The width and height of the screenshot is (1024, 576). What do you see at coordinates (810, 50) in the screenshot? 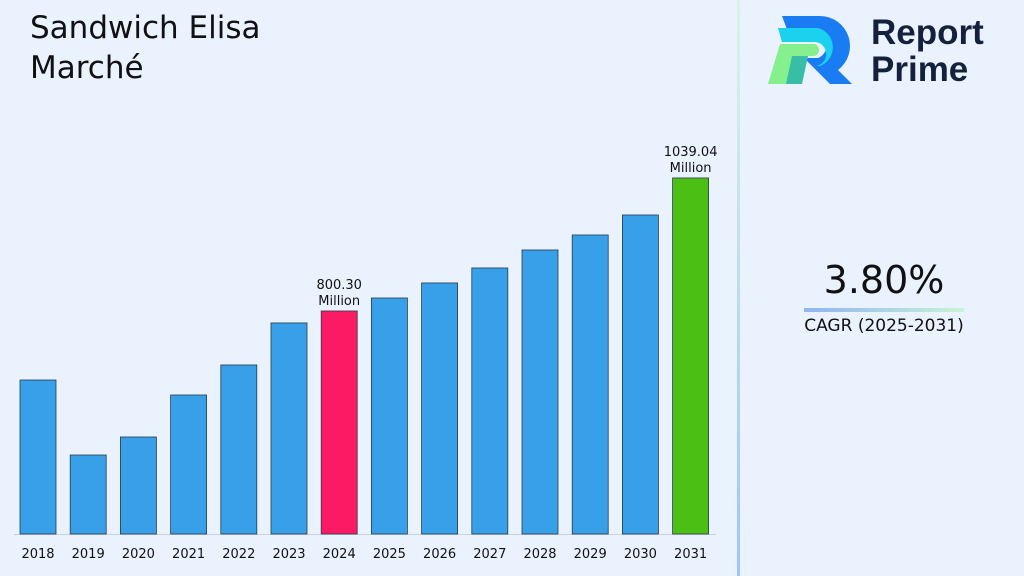
I see `report-prime-logo-icon` at bounding box center [810, 50].